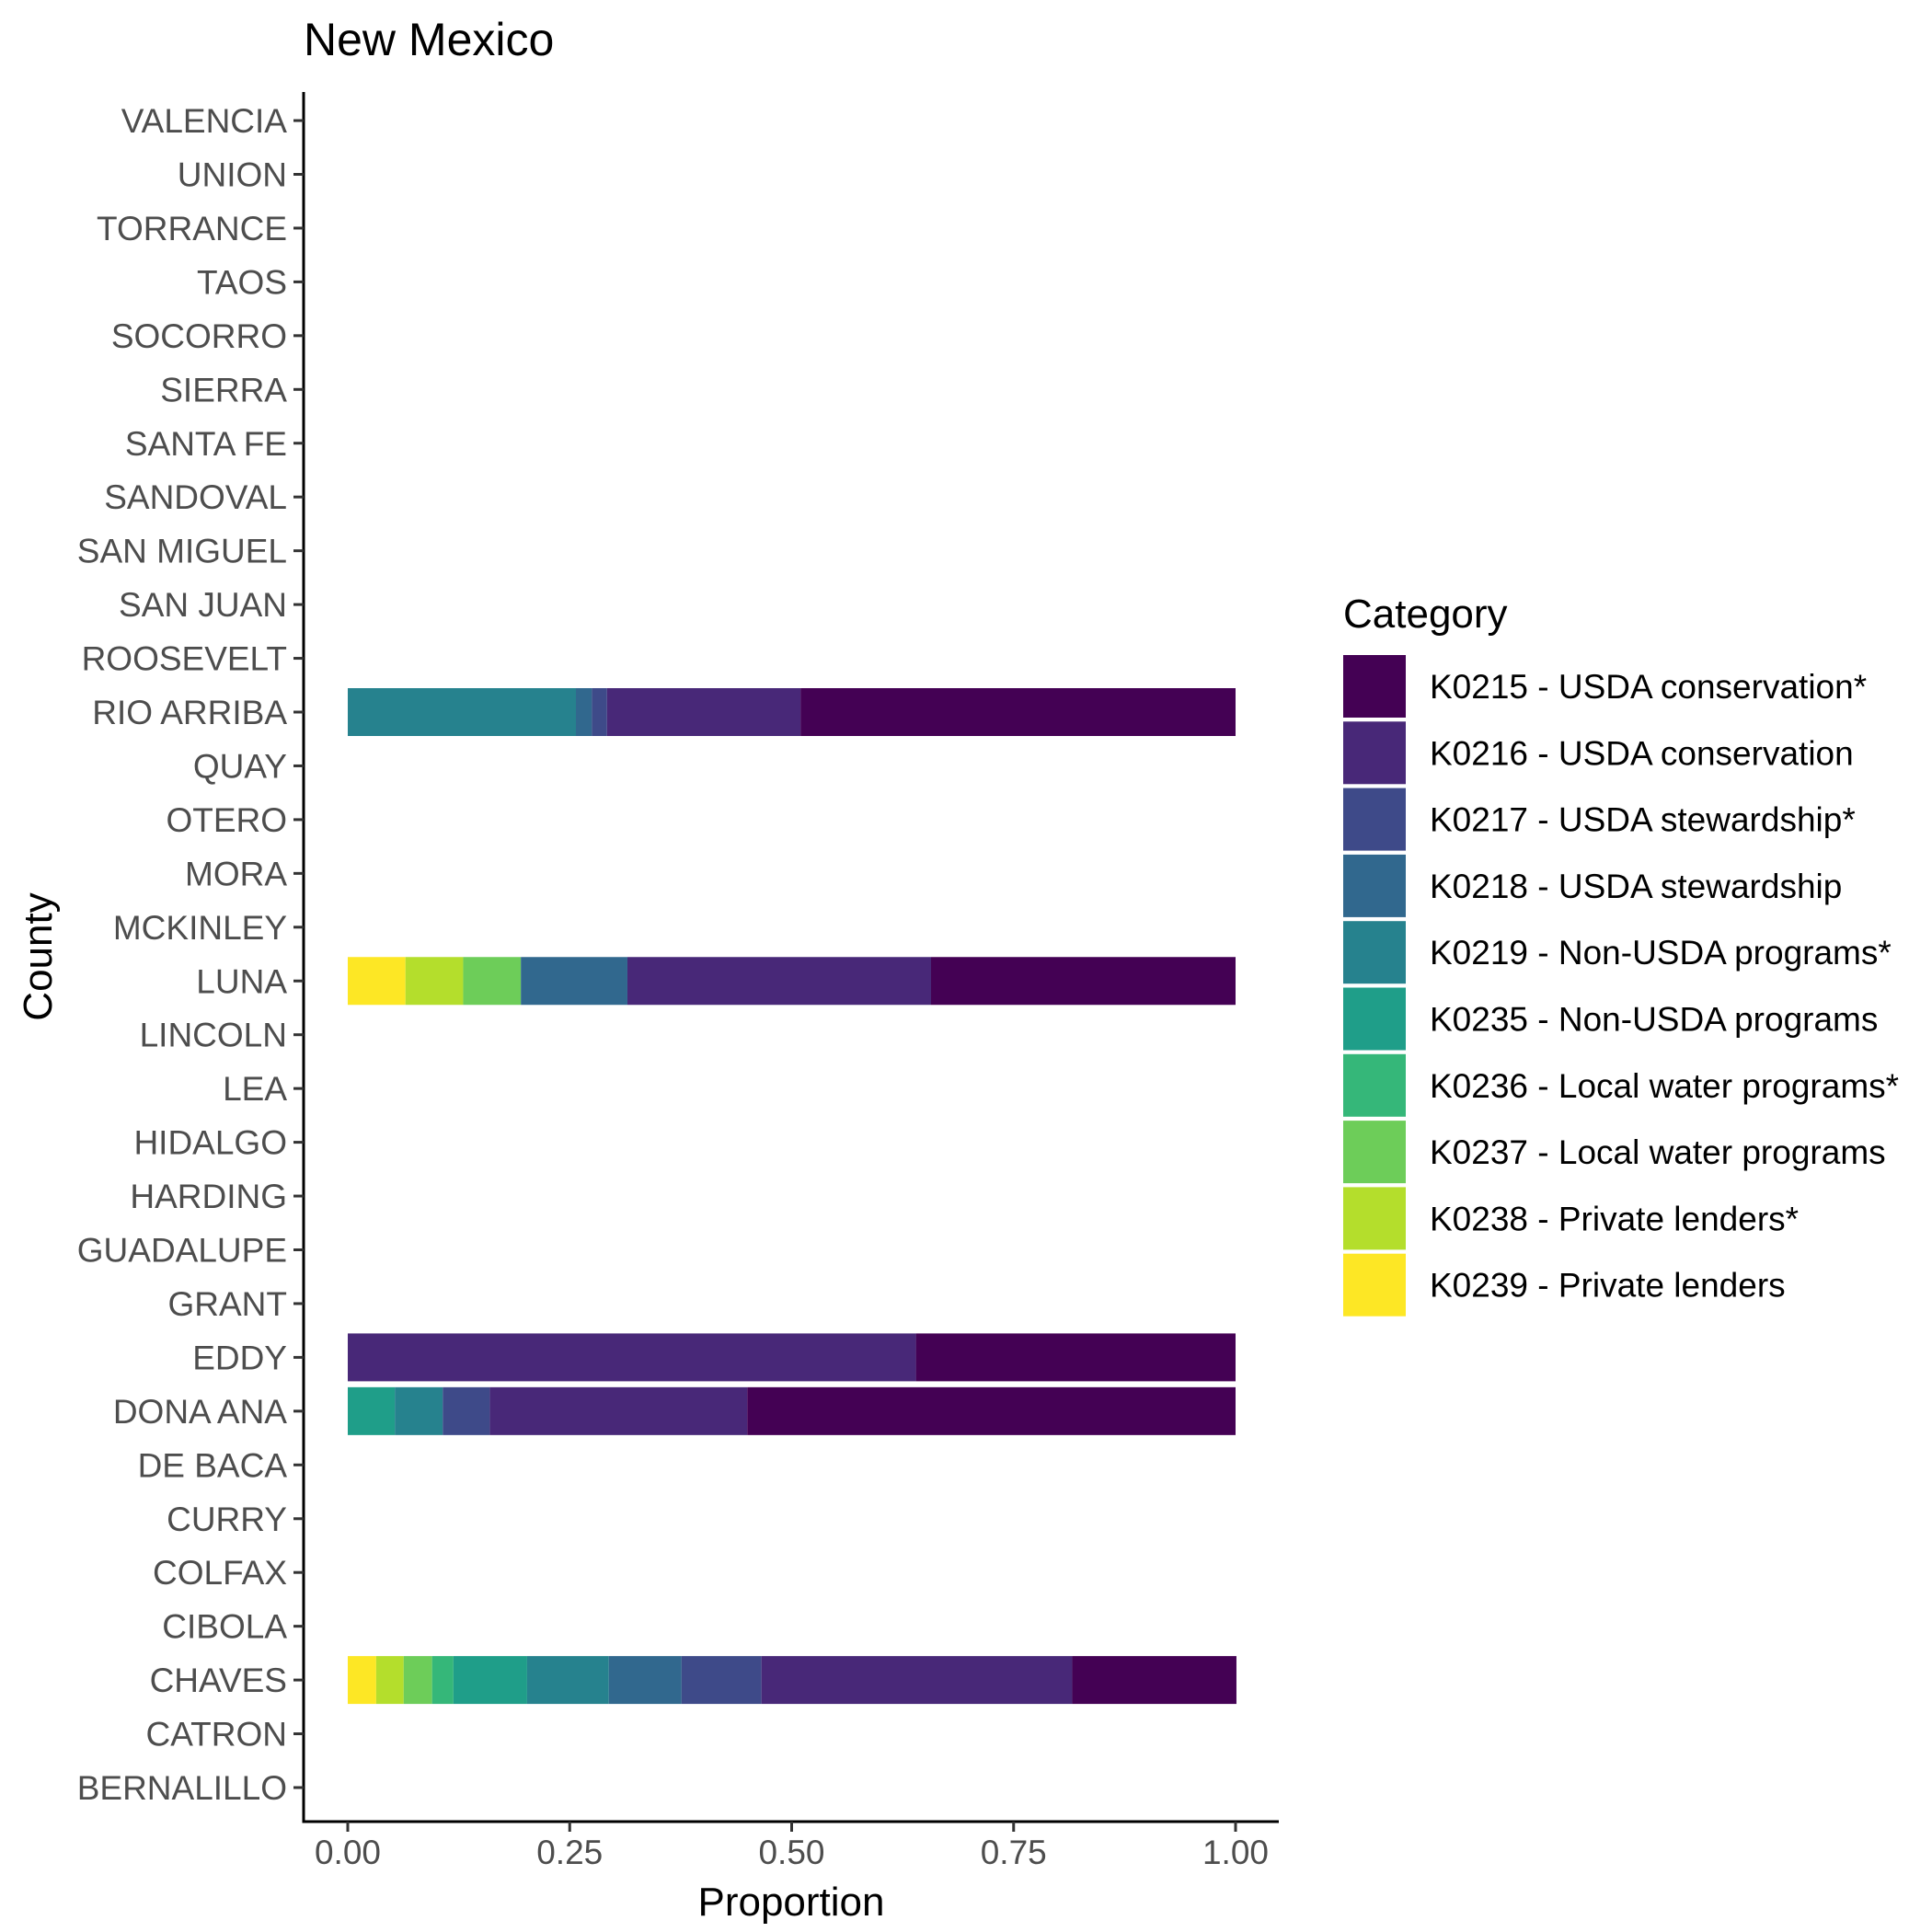  I want to click on y-tick-label-catron: CATRON, so click(216, 1735).